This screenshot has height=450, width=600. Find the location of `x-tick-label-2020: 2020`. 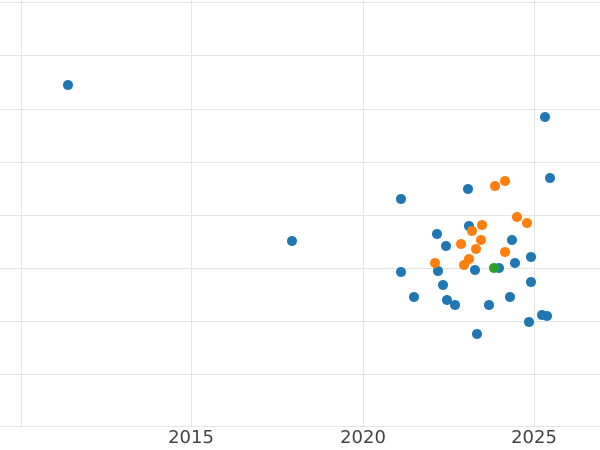

x-tick-label-2020: 2020 is located at coordinates (363, 437).